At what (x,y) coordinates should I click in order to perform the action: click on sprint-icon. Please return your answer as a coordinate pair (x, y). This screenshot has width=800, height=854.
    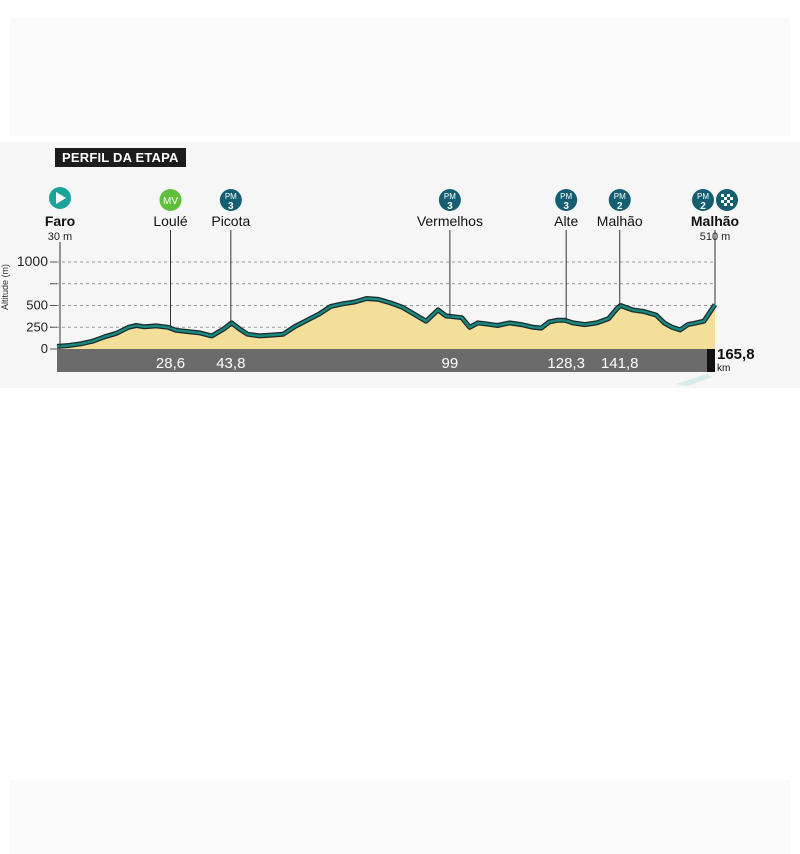
    Looking at the image, I should click on (170, 200).